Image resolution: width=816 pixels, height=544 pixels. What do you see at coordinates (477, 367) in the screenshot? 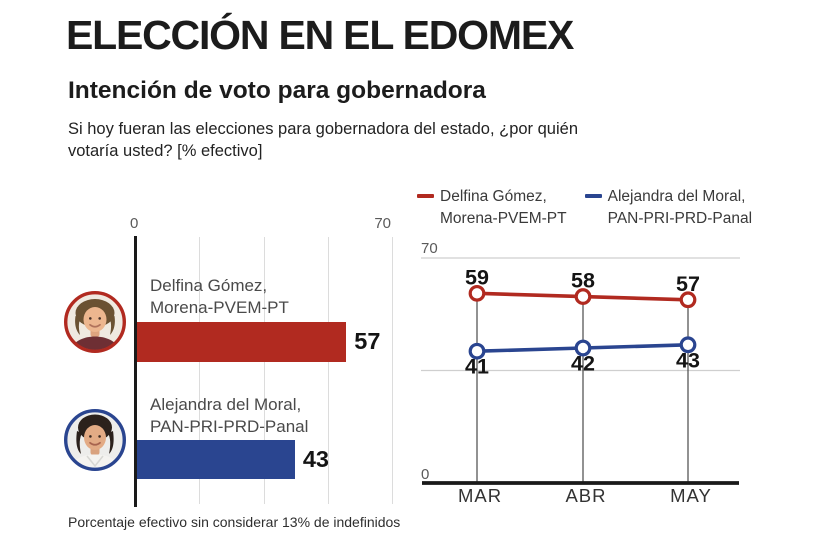
I see `data-point-label: 41` at bounding box center [477, 367].